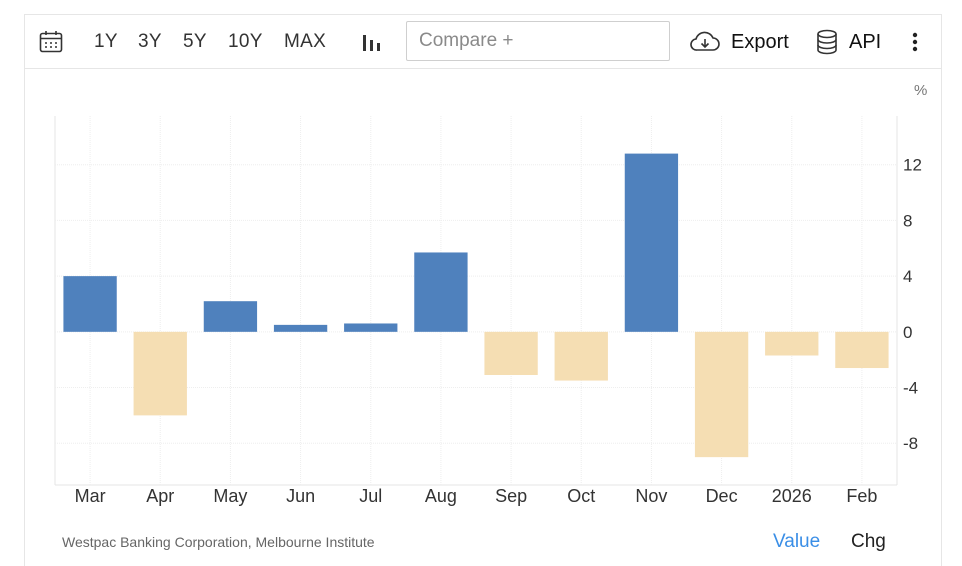 This screenshot has width=962, height=566. Describe the element at coordinates (848, 42) in the screenshot. I see `api-button: API` at that location.